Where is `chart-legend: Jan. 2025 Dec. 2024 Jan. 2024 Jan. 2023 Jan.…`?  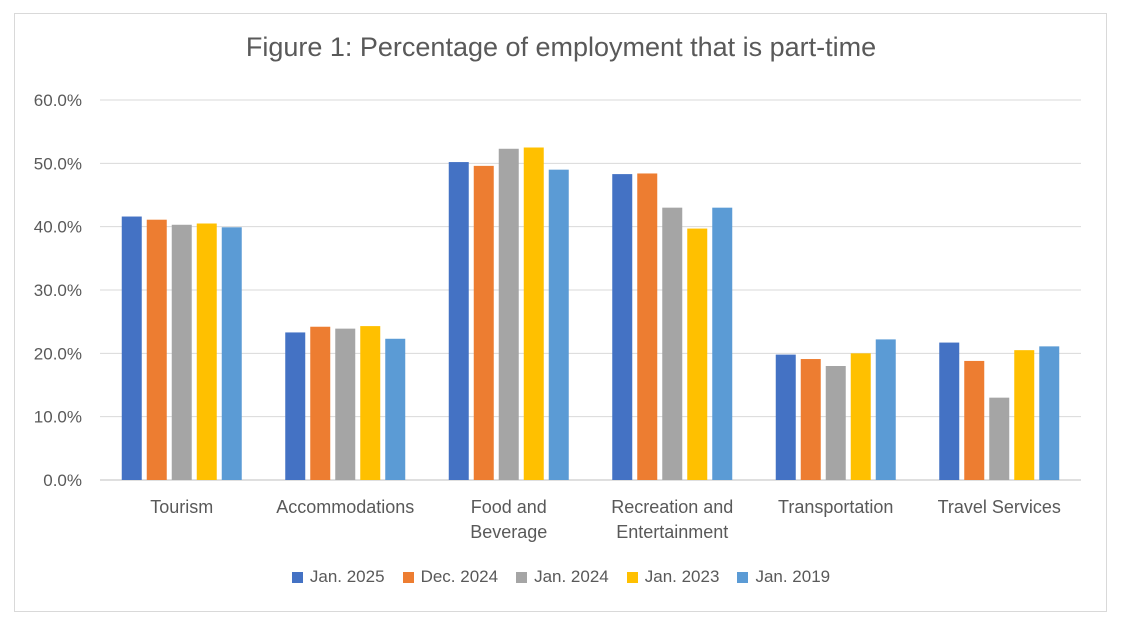
chart-legend: Jan. 2025 Dec. 2024 Jan. 2024 Jan. 2023 Jan.… is located at coordinates (561, 577).